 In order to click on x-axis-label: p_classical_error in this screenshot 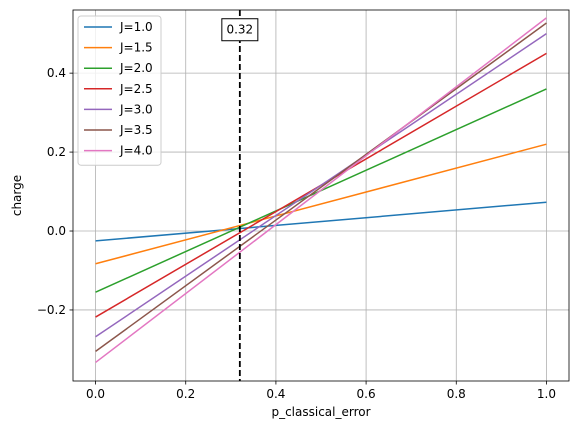, I will do `click(320, 412)`.